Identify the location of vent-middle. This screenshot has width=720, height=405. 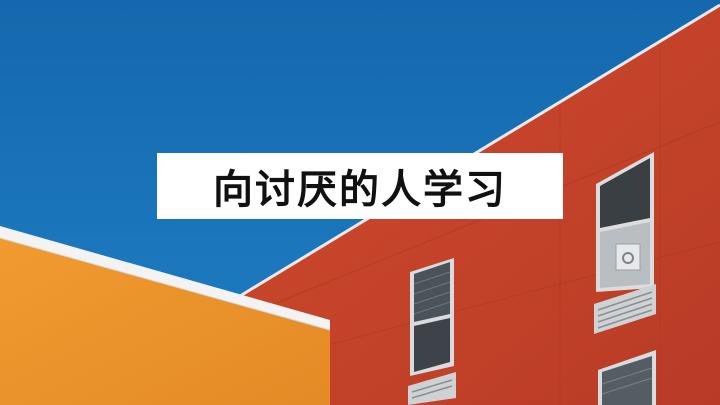
(432, 388).